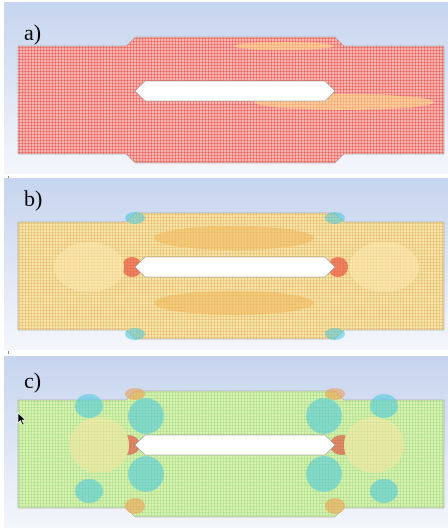  What do you see at coordinates (22, 419) in the screenshot?
I see `mouse-cursor-icon` at bounding box center [22, 419].